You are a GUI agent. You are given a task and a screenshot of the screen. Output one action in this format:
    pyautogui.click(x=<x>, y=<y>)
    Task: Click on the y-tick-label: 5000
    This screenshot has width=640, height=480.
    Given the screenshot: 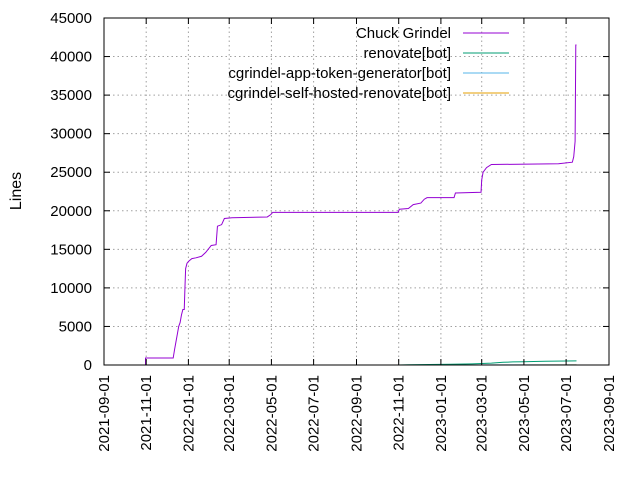 What is the action you would take?
    pyautogui.click(x=75, y=326)
    